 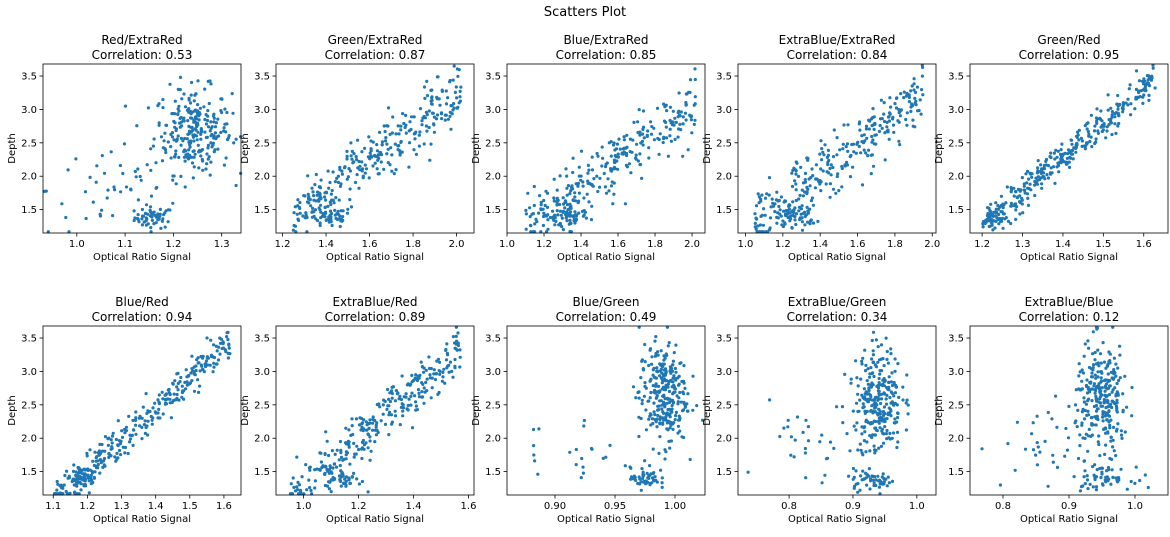 What do you see at coordinates (122, 506) in the screenshot?
I see `x-tick-label: 1.3` at bounding box center [122, 506].